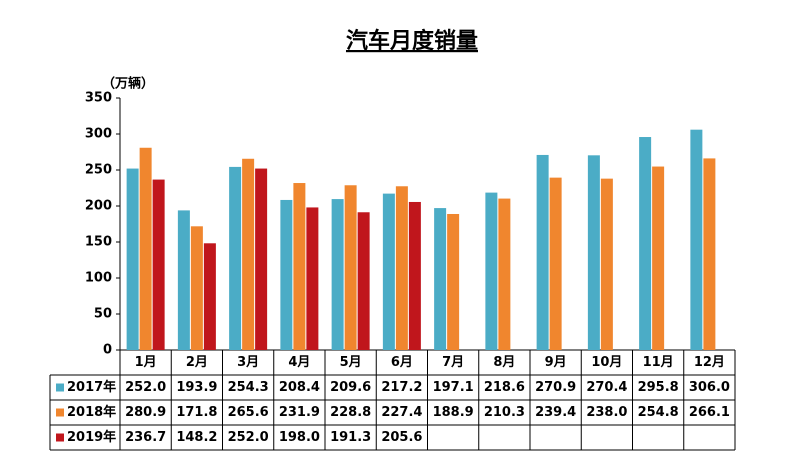 Image resolution: width=800 pixels, height=464 pixels. Describe the element at coordinates (658, 412) in the screenshot. I see `table-value: 254.8` at that location.